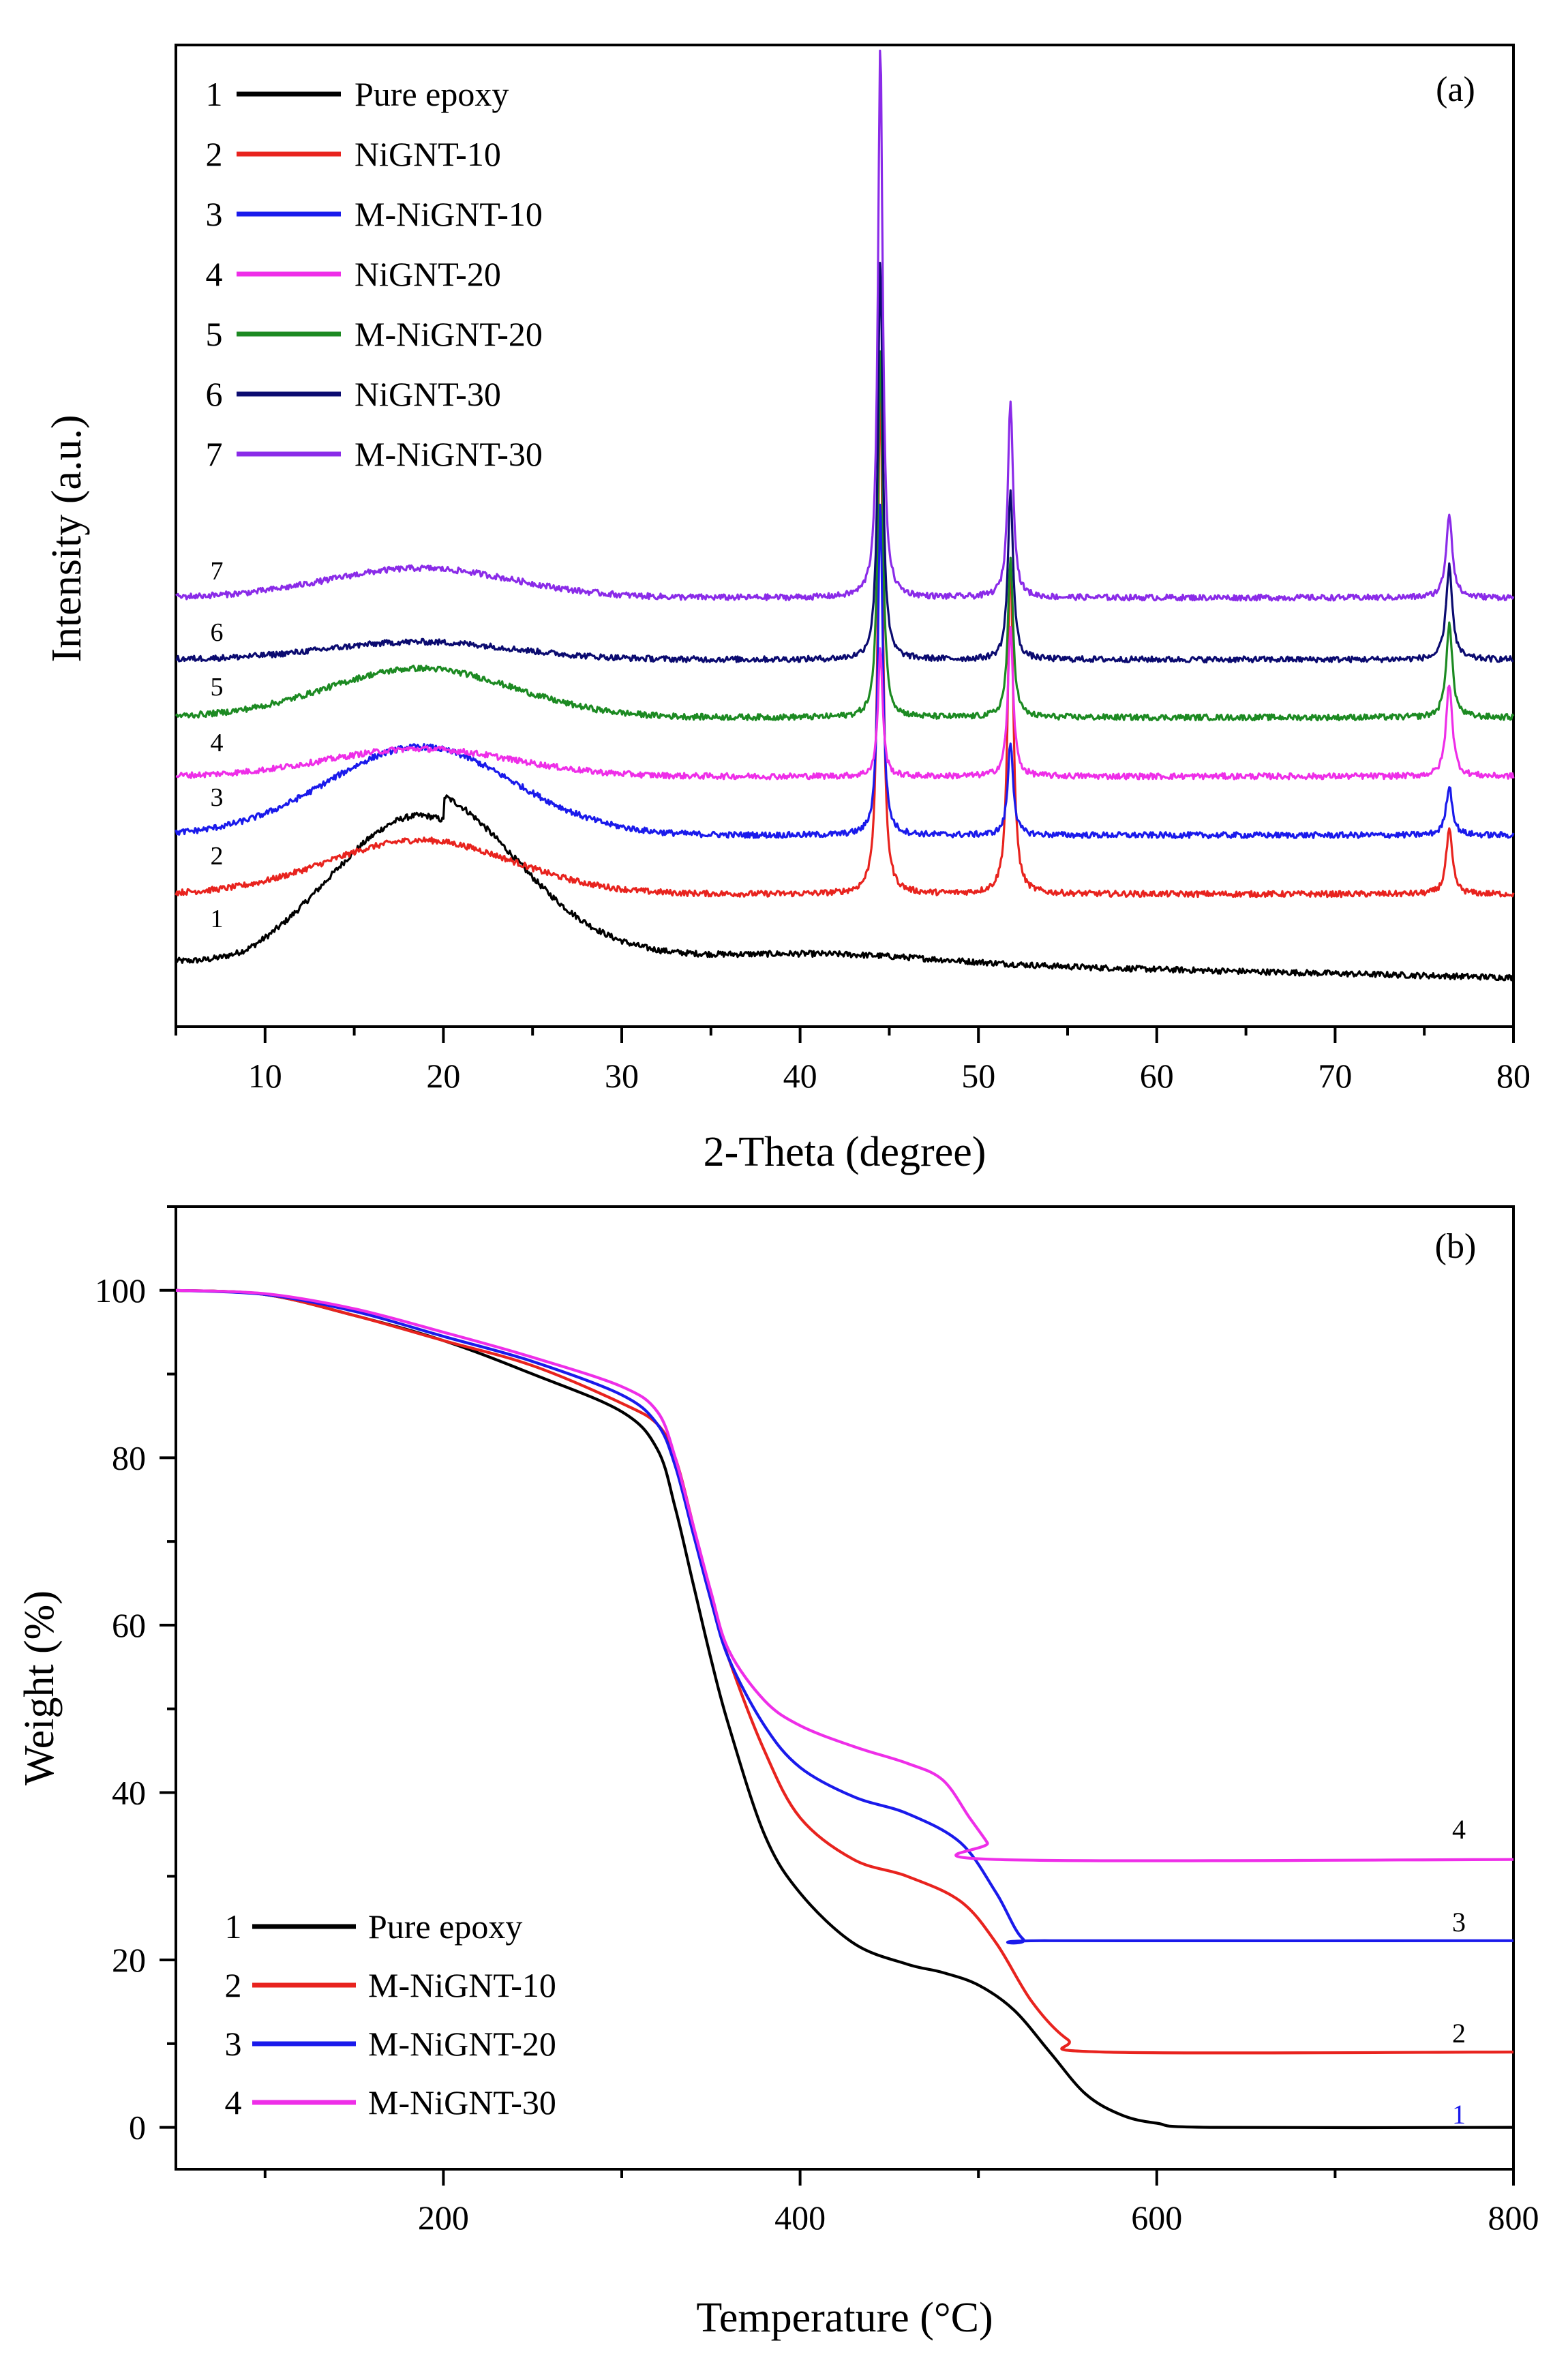 The image size is (1568, 2356). What do you see at coordinates (1459, 2033) in the screenshot?
I see `panel-b-curve-label: 2` at bounding box center [1459, 2033].